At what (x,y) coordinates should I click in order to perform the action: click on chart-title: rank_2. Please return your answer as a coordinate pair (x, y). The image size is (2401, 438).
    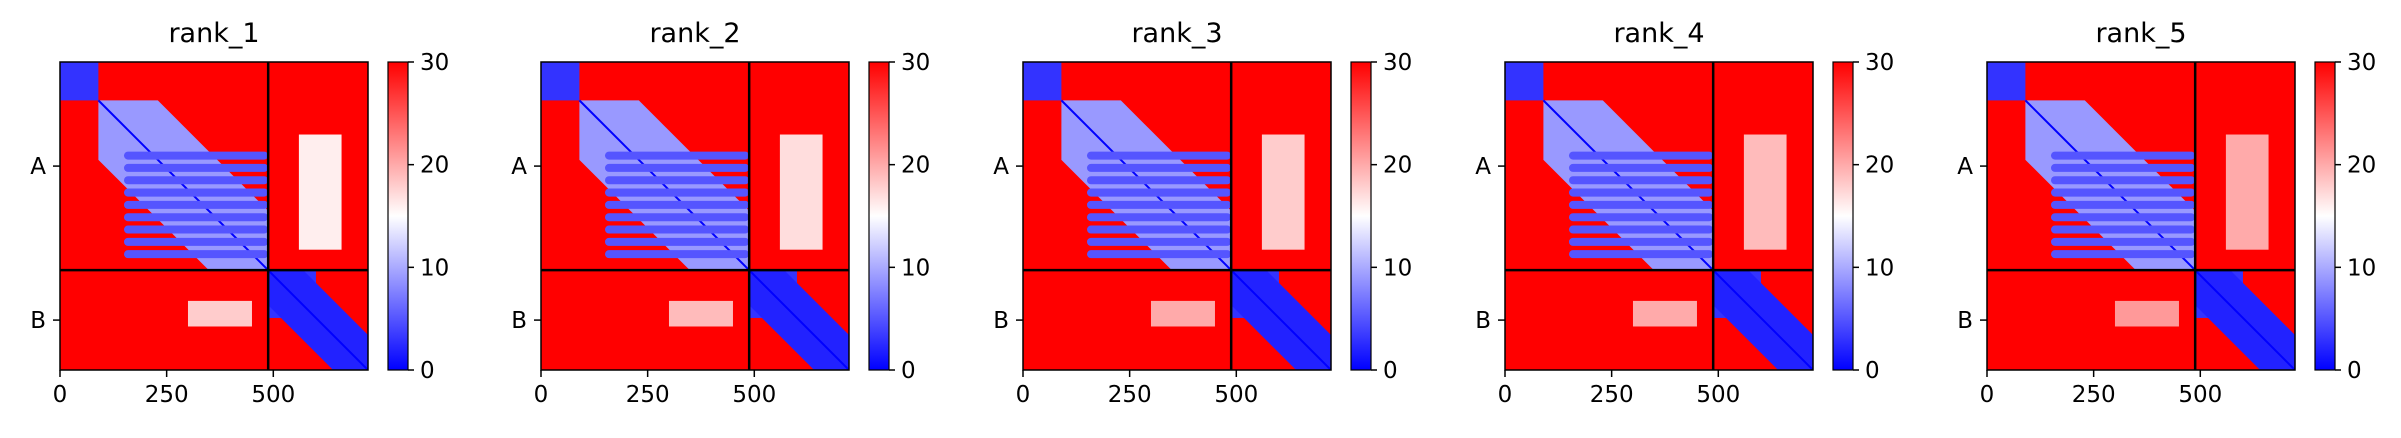
    Looking at the image, I should click on (694, 33).